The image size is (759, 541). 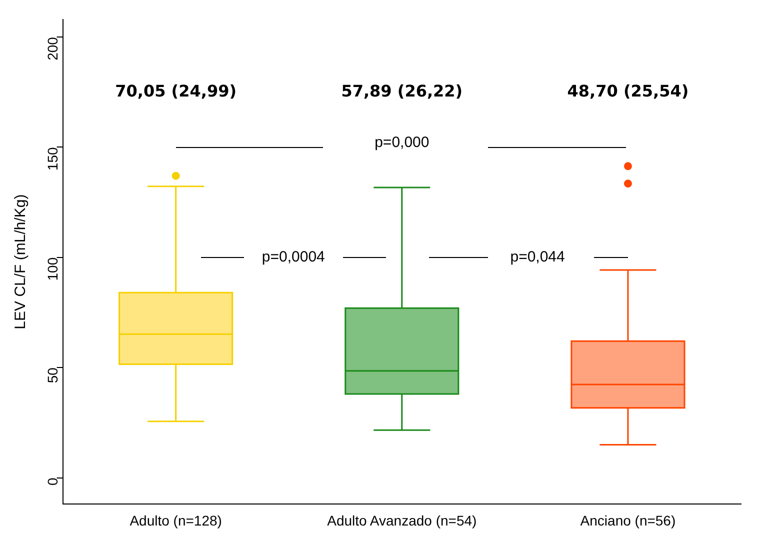 I want to click on y-axis-title: LEV CL/F (mL/h/Kg), so click(x=21, y=262).